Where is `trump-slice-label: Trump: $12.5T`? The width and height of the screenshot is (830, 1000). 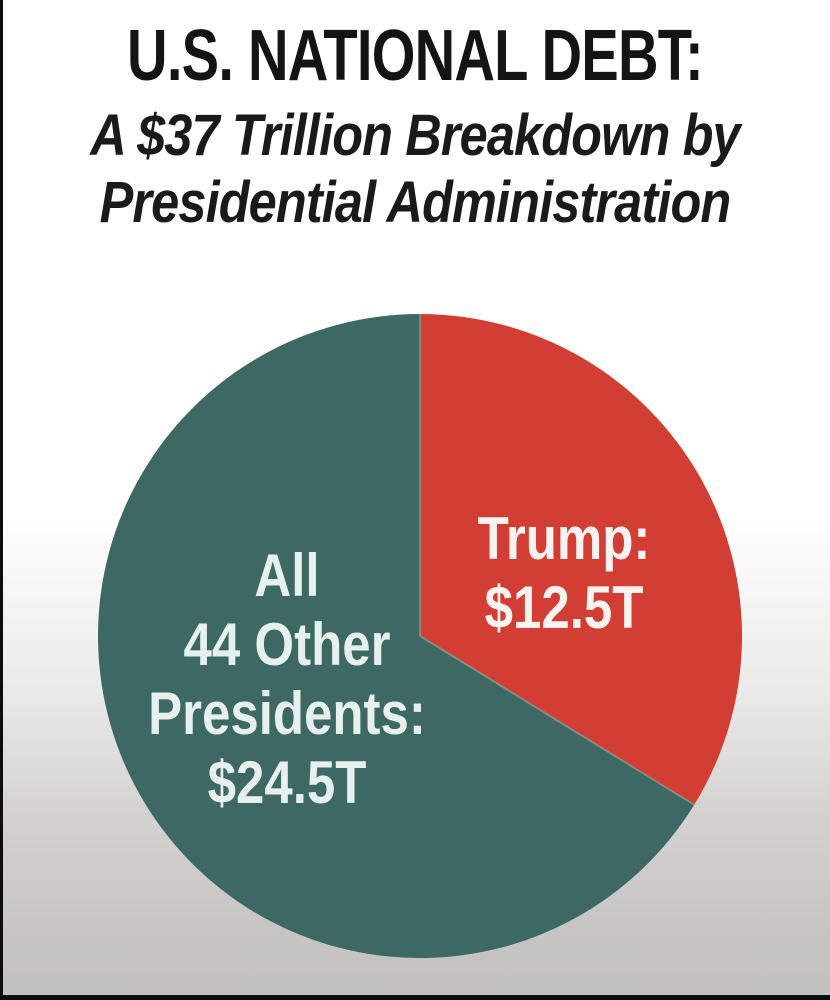
trump-slice-label: Trump: $12.5T is located at coordinates (564, 573).